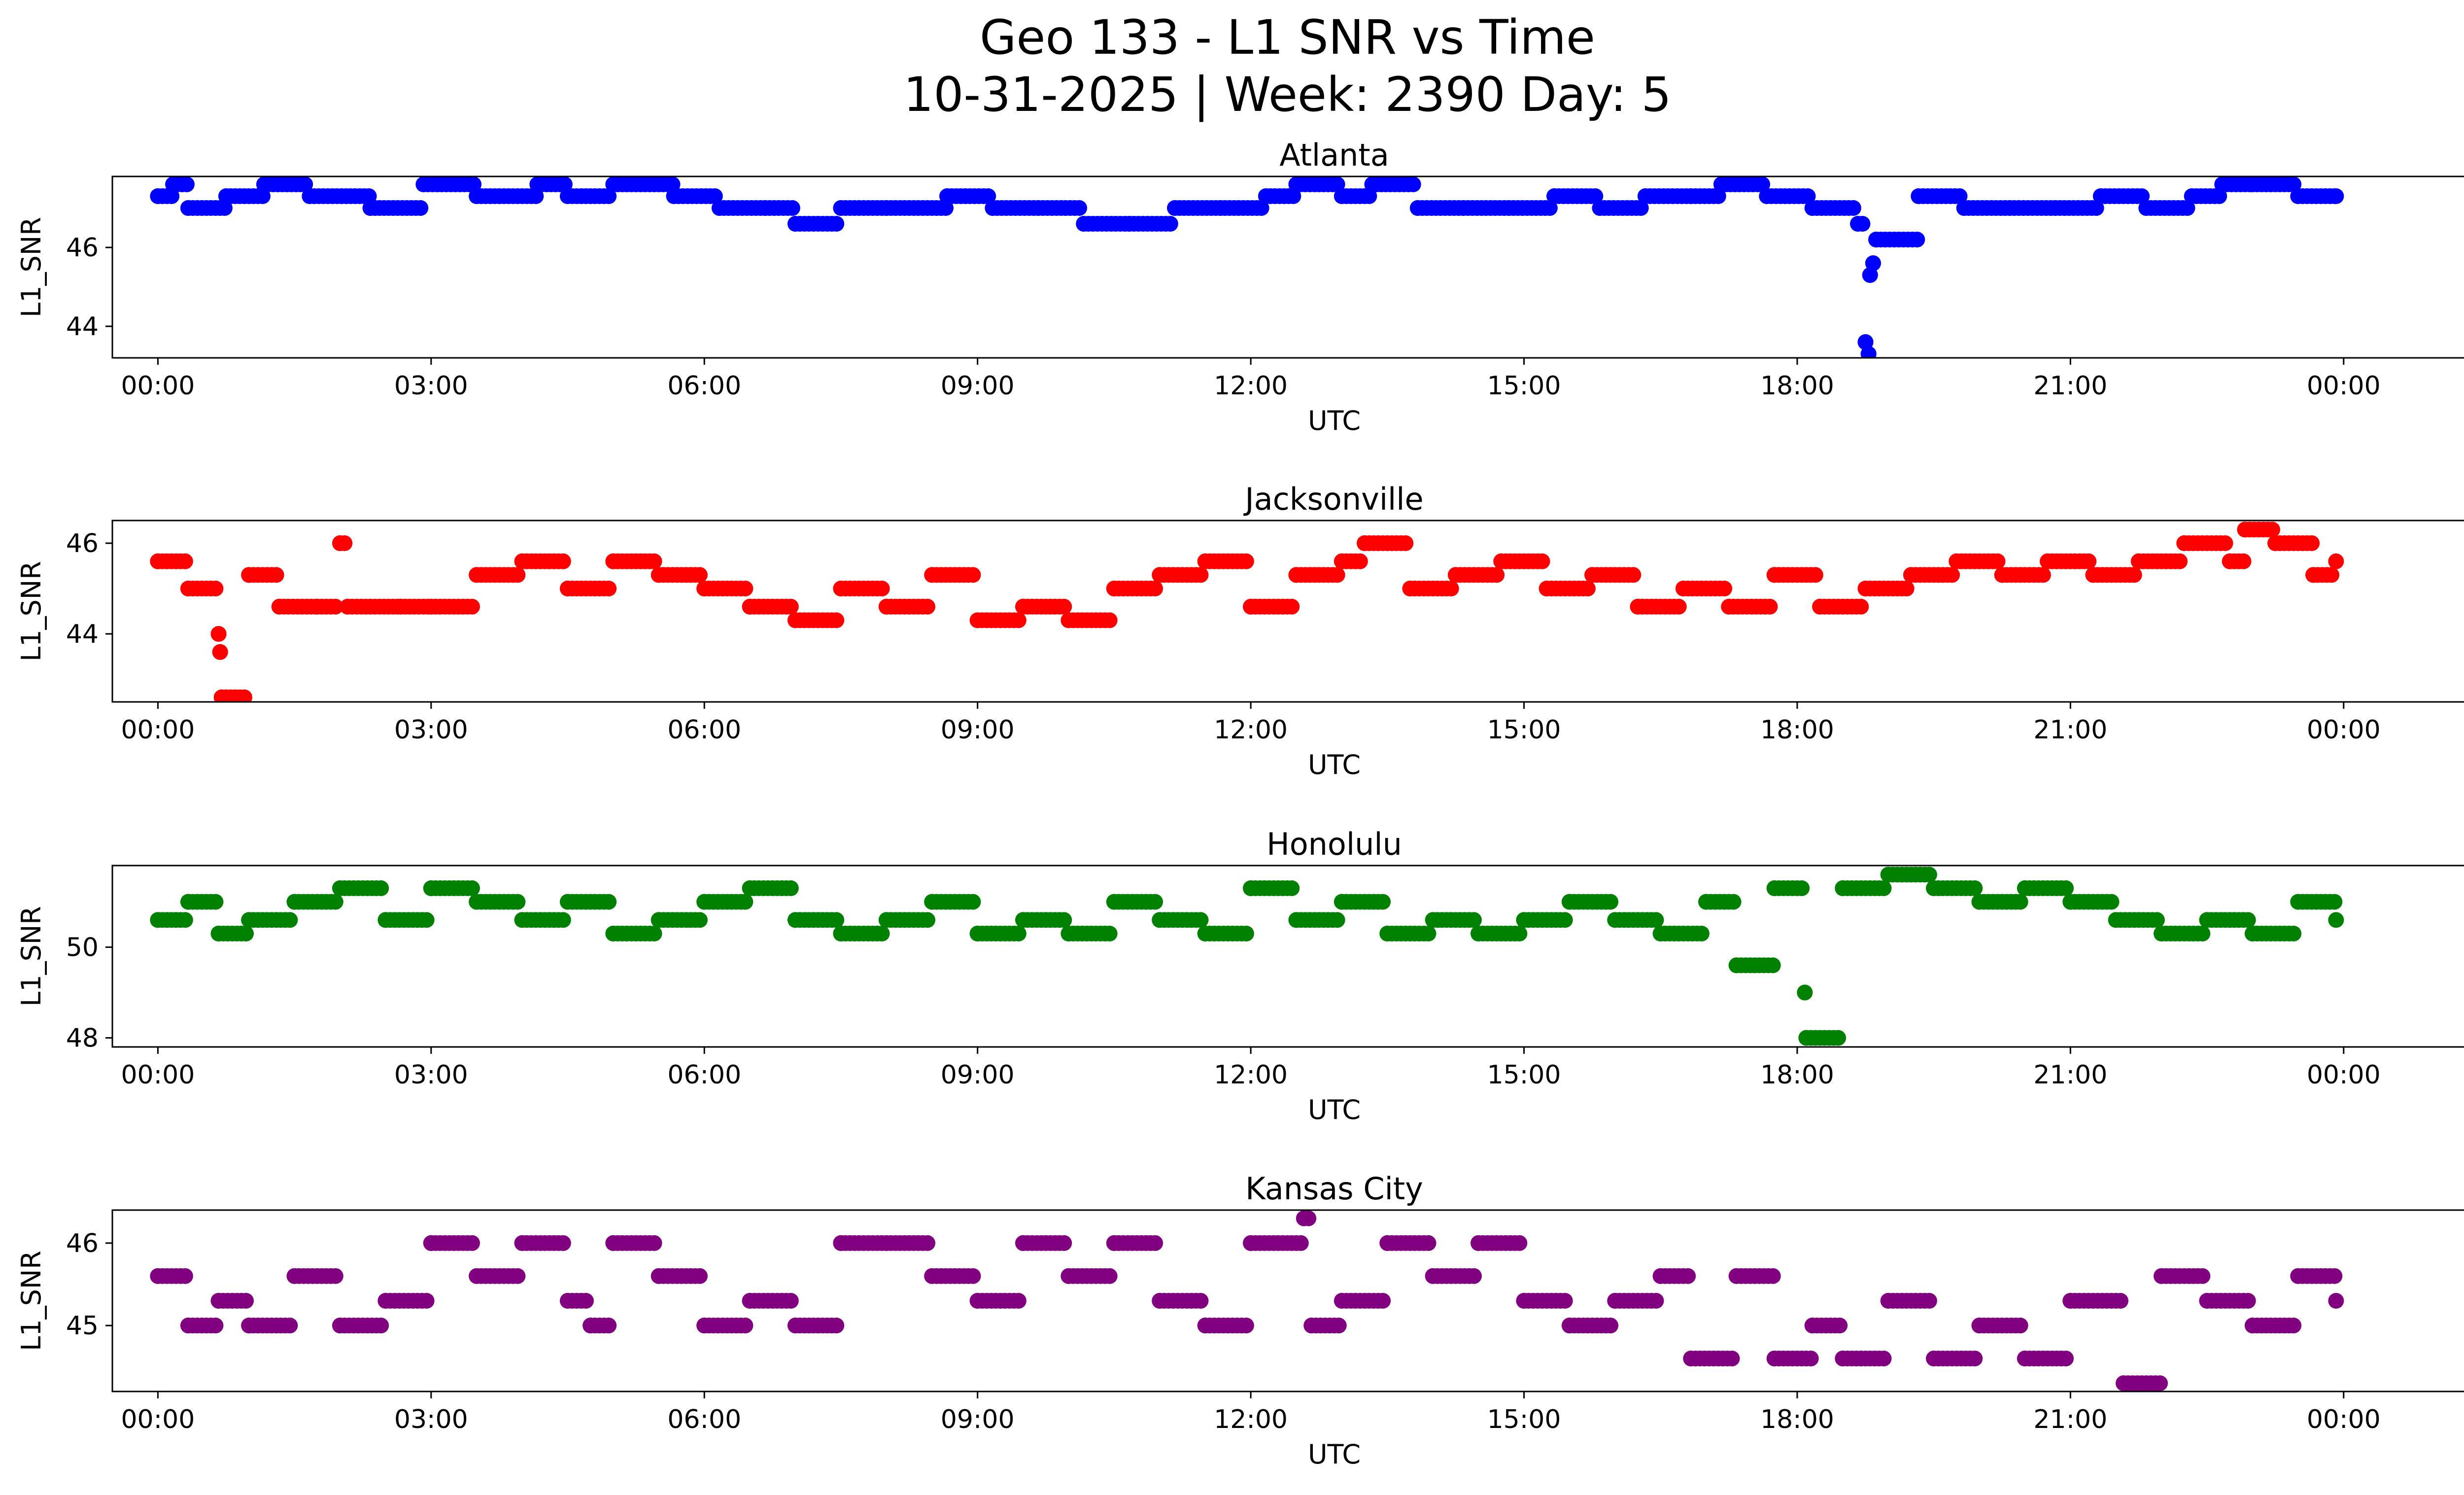  Describe the element at coordinates (1334, 1454) in the screenshot. I see `x-axis-label: UTC` at that location.